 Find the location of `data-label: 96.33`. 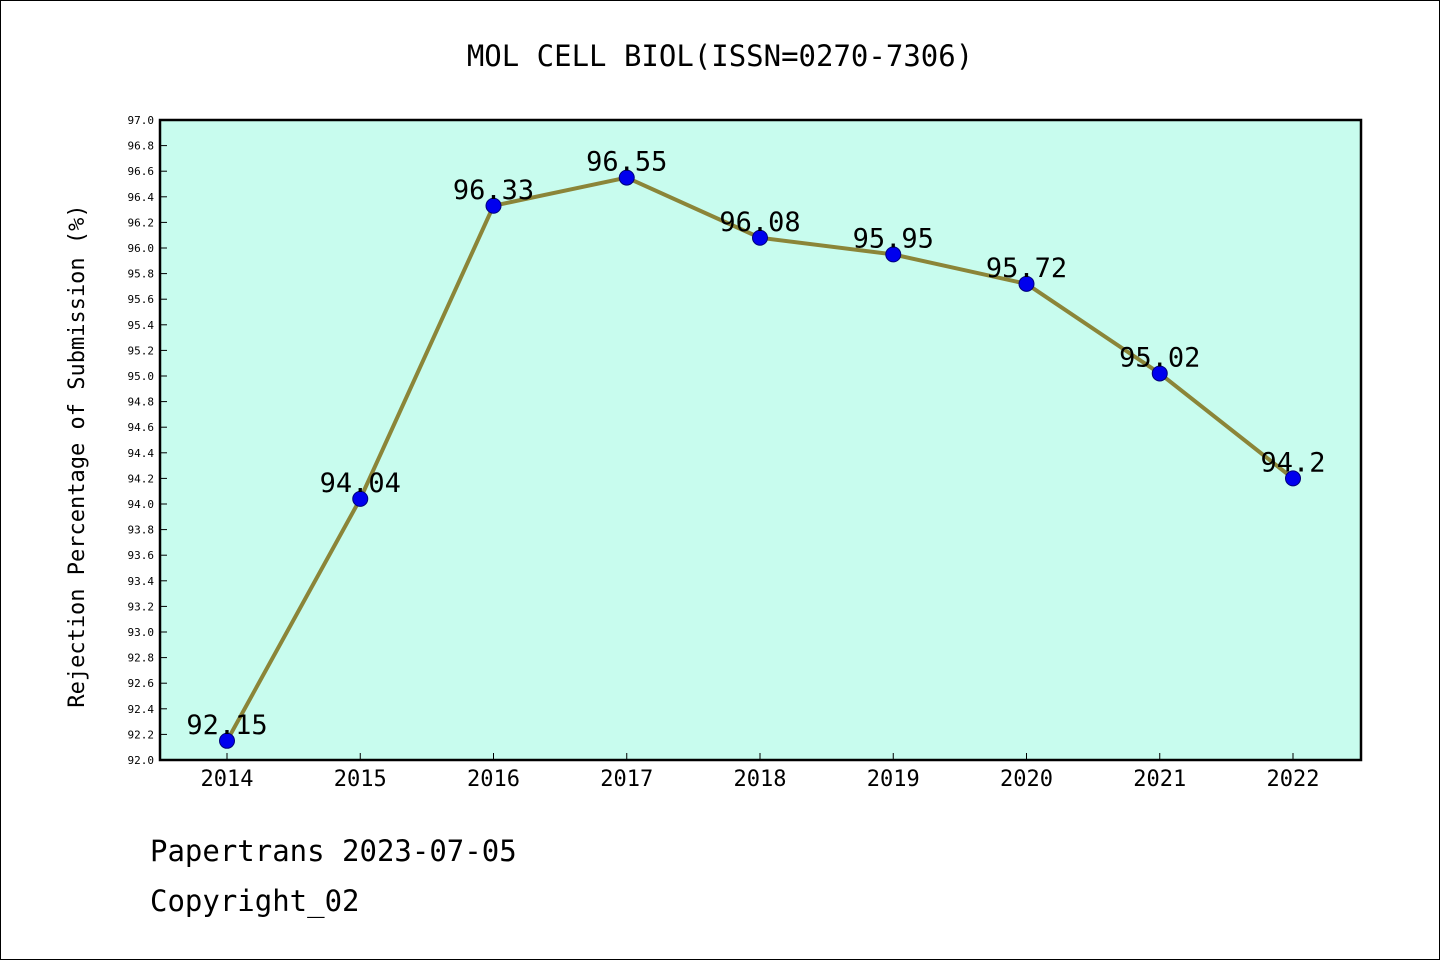

data-label: 96.33 is located at coordinates (493, 190).